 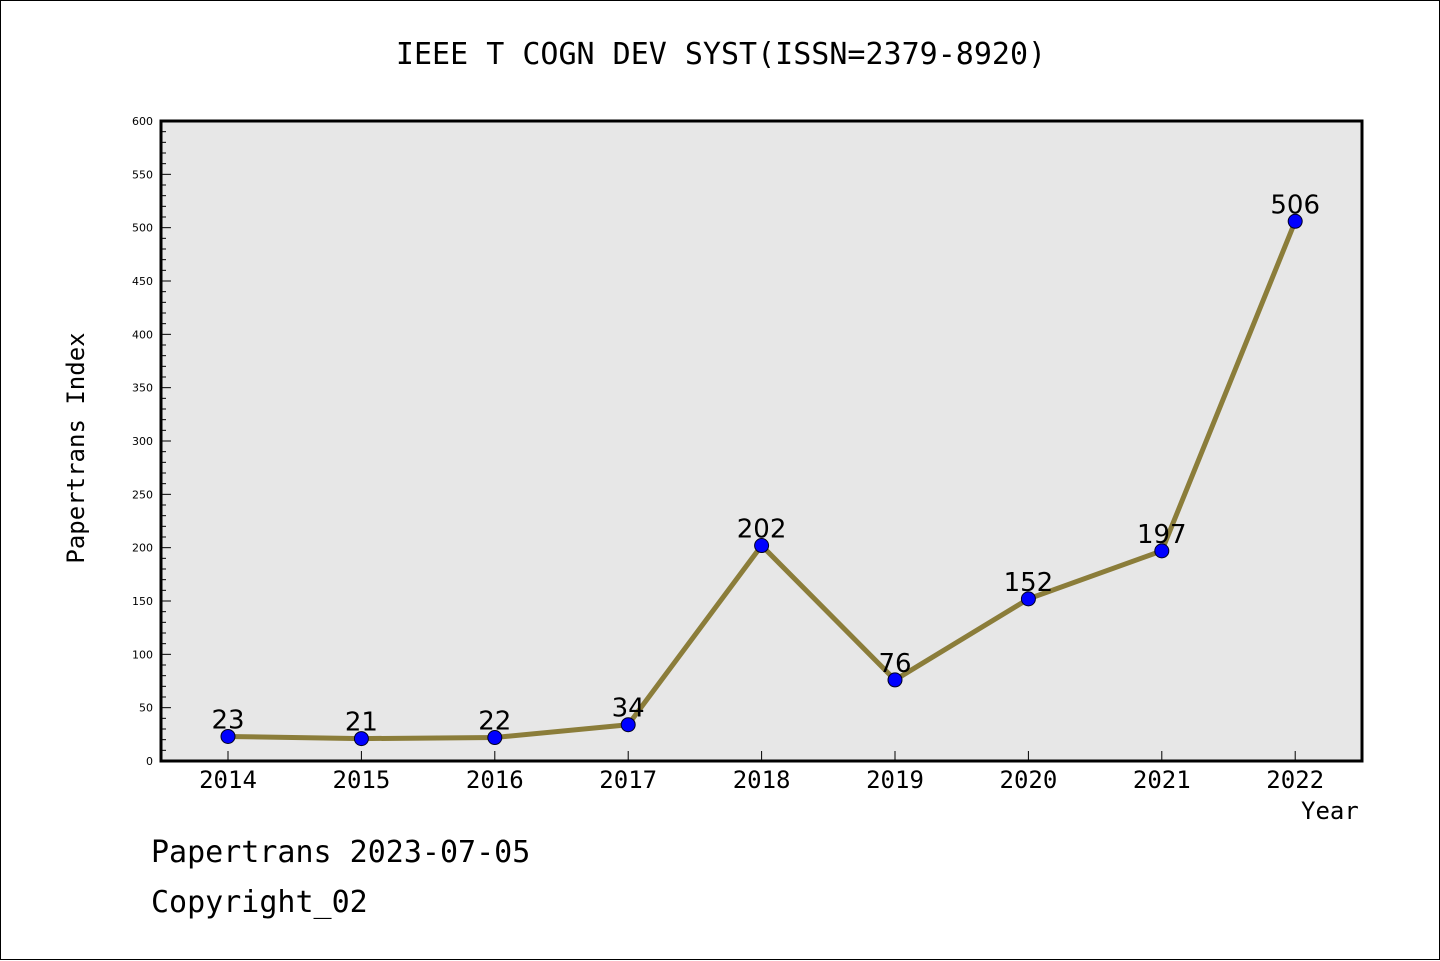 I want to click on chart-title: IEEE T COGN DEV SYST(ISSN=2379-8920), so click(x=721, y=54).